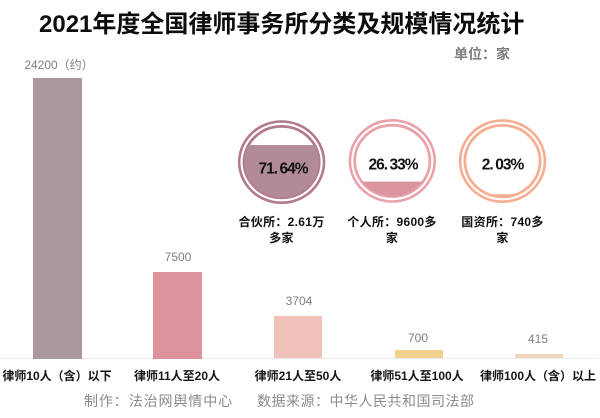  Describe the element at coordinates (393, 165) in the screenshot. I see `svg-text:26.33%: 26. 33%` at that location.